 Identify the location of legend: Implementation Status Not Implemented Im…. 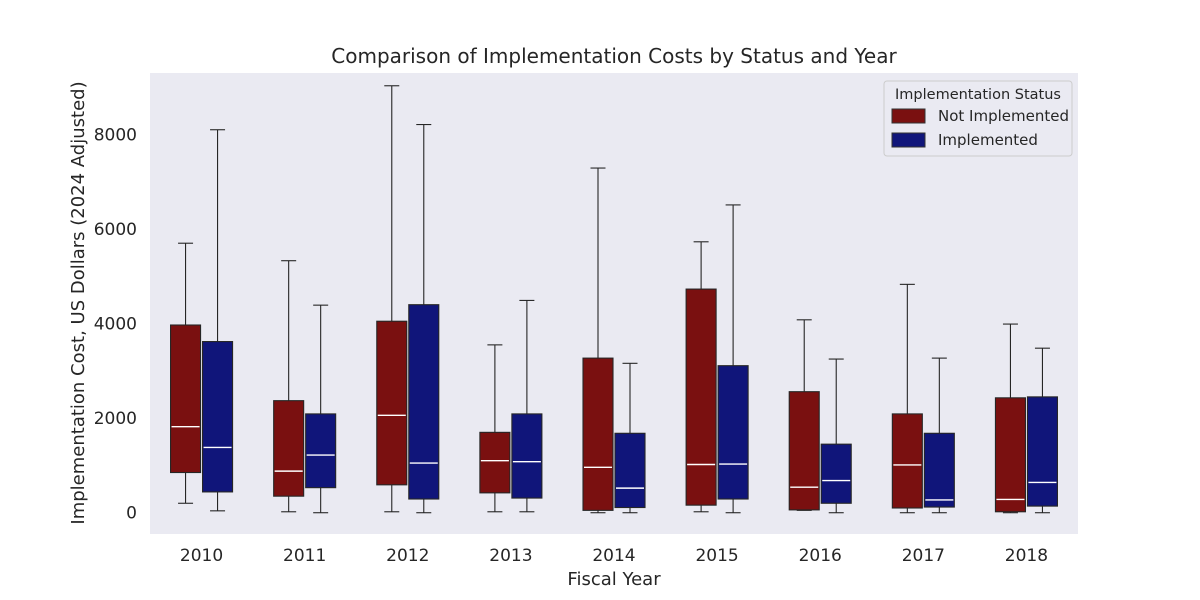
(978, 118).